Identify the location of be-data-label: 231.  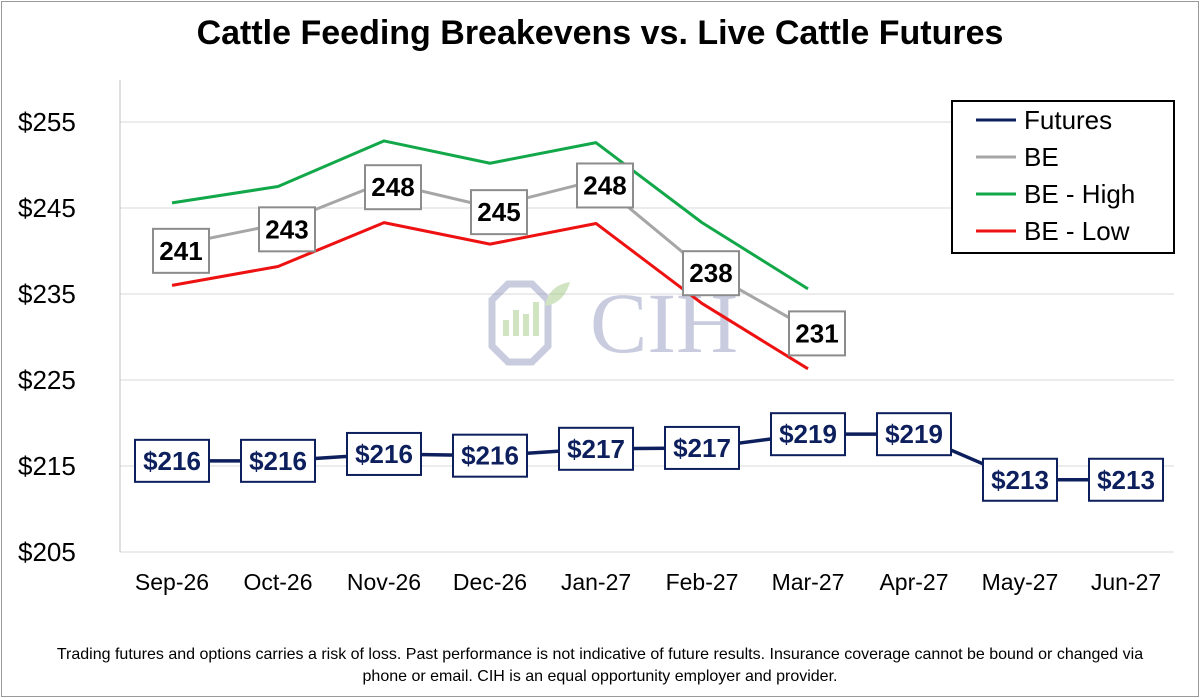
(816, 333).